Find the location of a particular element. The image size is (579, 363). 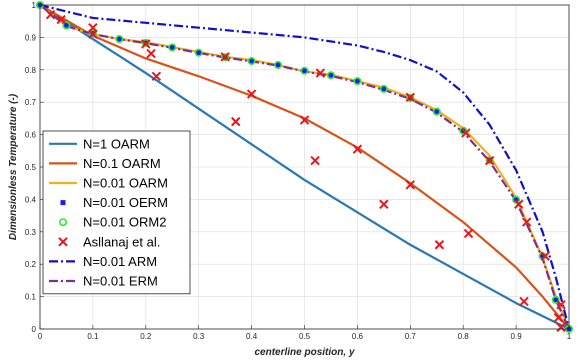

legend-label: Asllanaj et al. is located at coordinates (121, 241).